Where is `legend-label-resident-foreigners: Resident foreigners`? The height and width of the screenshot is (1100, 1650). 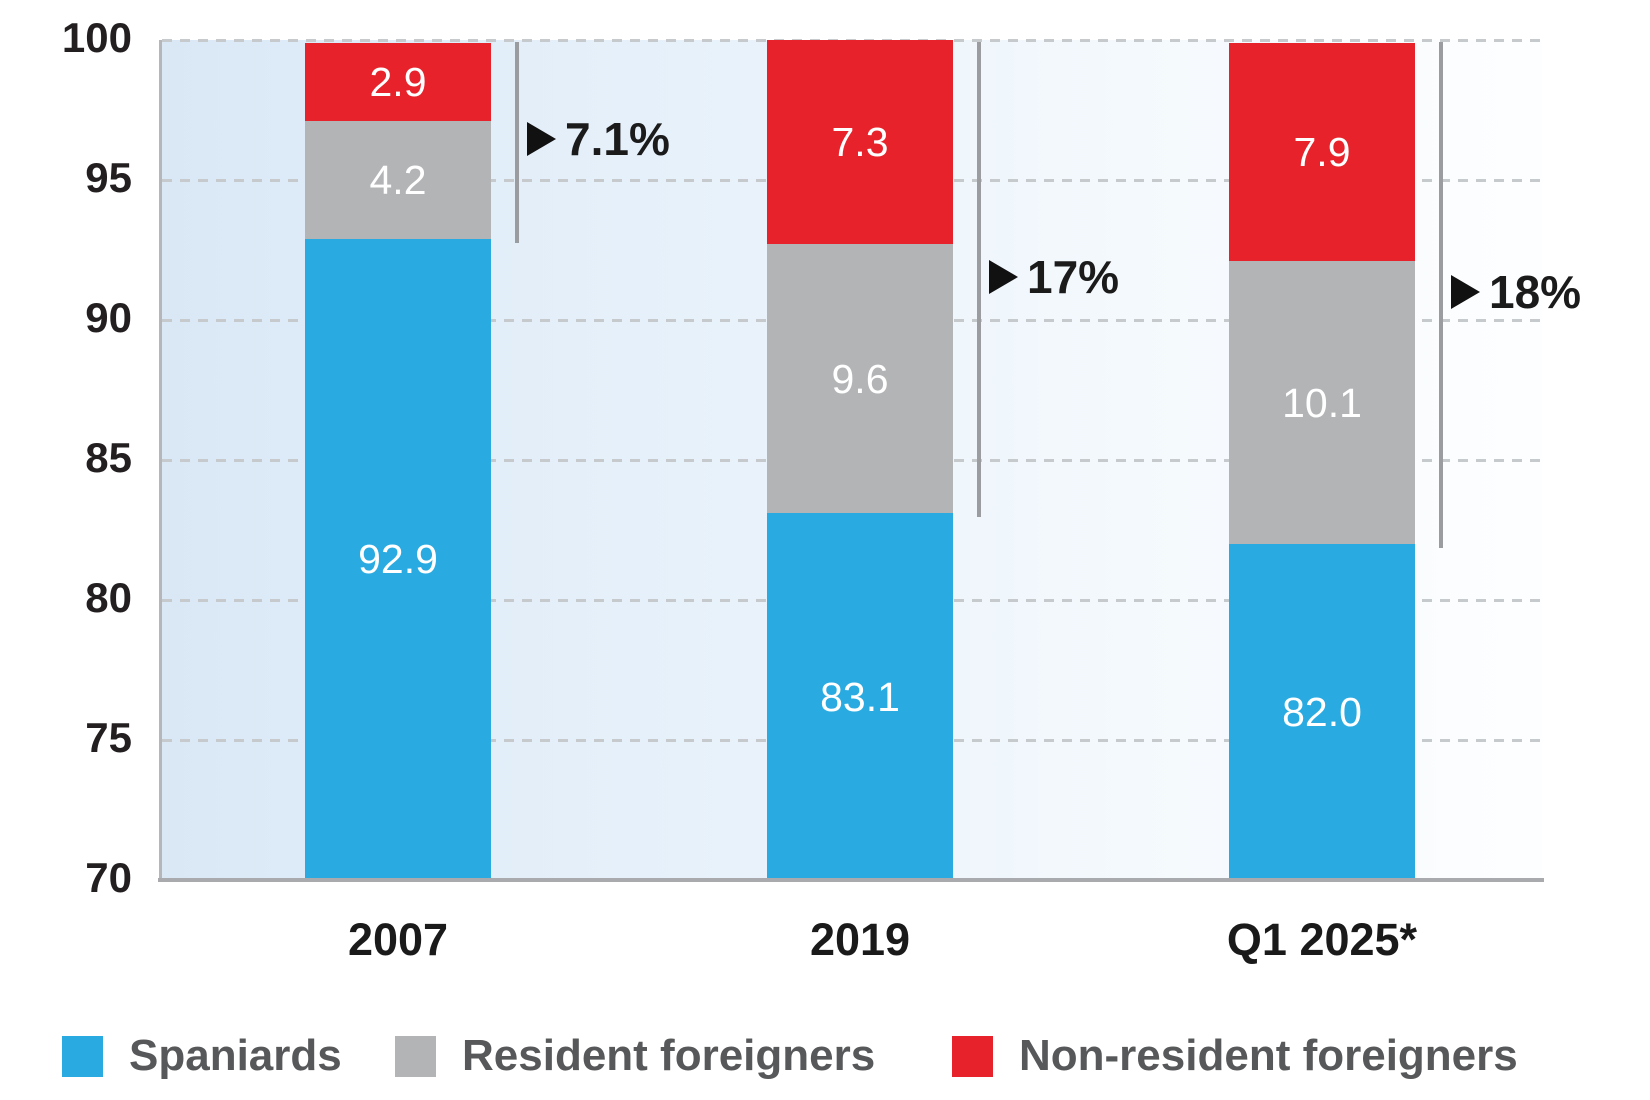 legend-label-resident-foreigners: Resident foreigners is located at coordinates (669, 1055).